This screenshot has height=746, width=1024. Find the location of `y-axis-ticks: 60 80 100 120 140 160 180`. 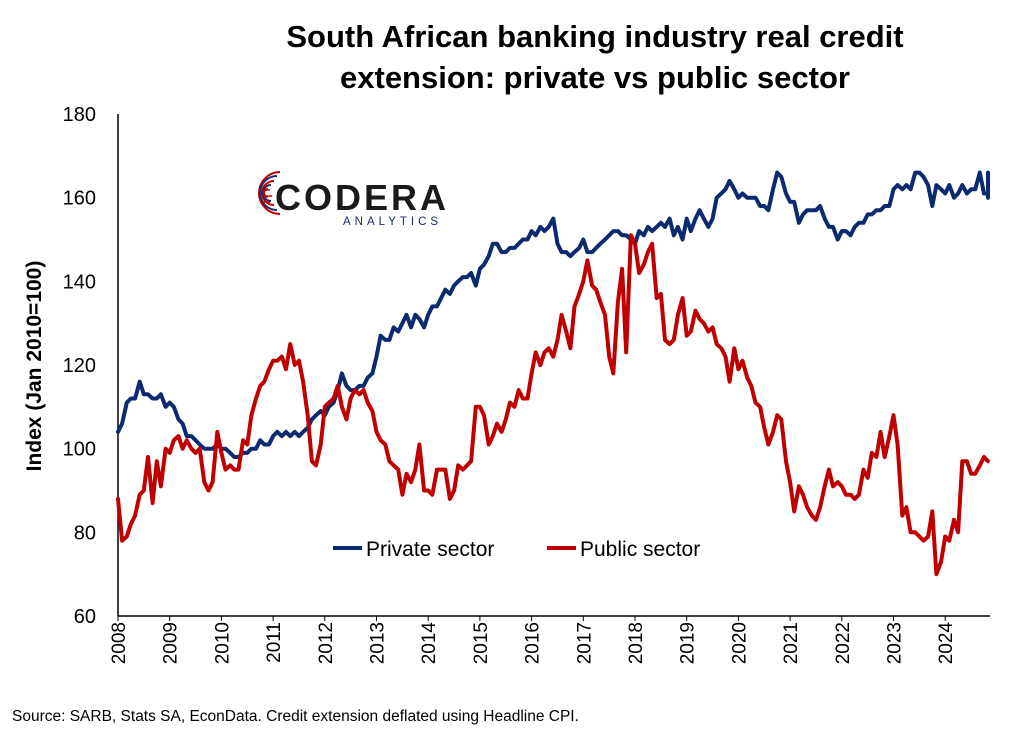

y-axis-ticks: 60 80 100 120 140 160 180 is located at coordinates (79, 366).